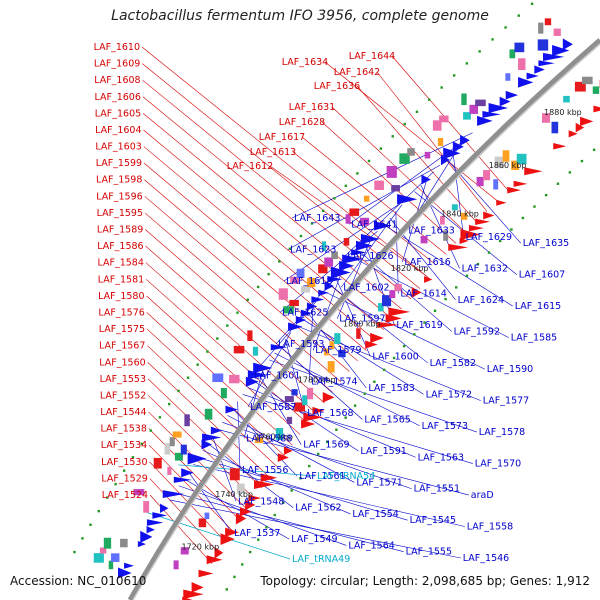  I want to click on gene-label: LAF_1524, so click(125, 495).